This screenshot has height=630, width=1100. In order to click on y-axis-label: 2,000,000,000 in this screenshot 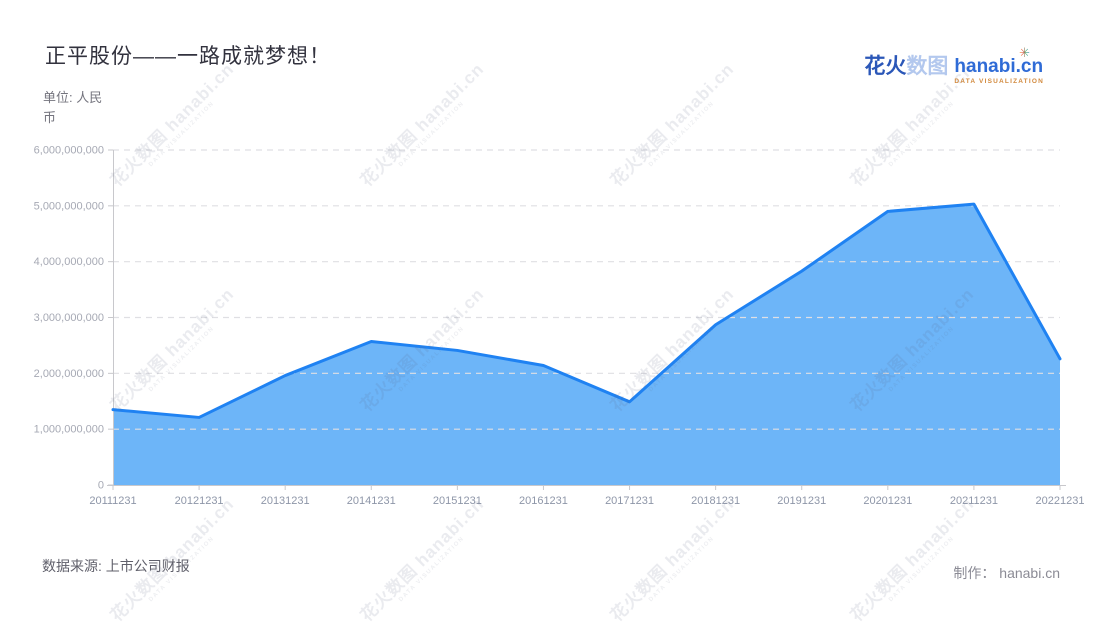, I will do `click(69, 374)`.